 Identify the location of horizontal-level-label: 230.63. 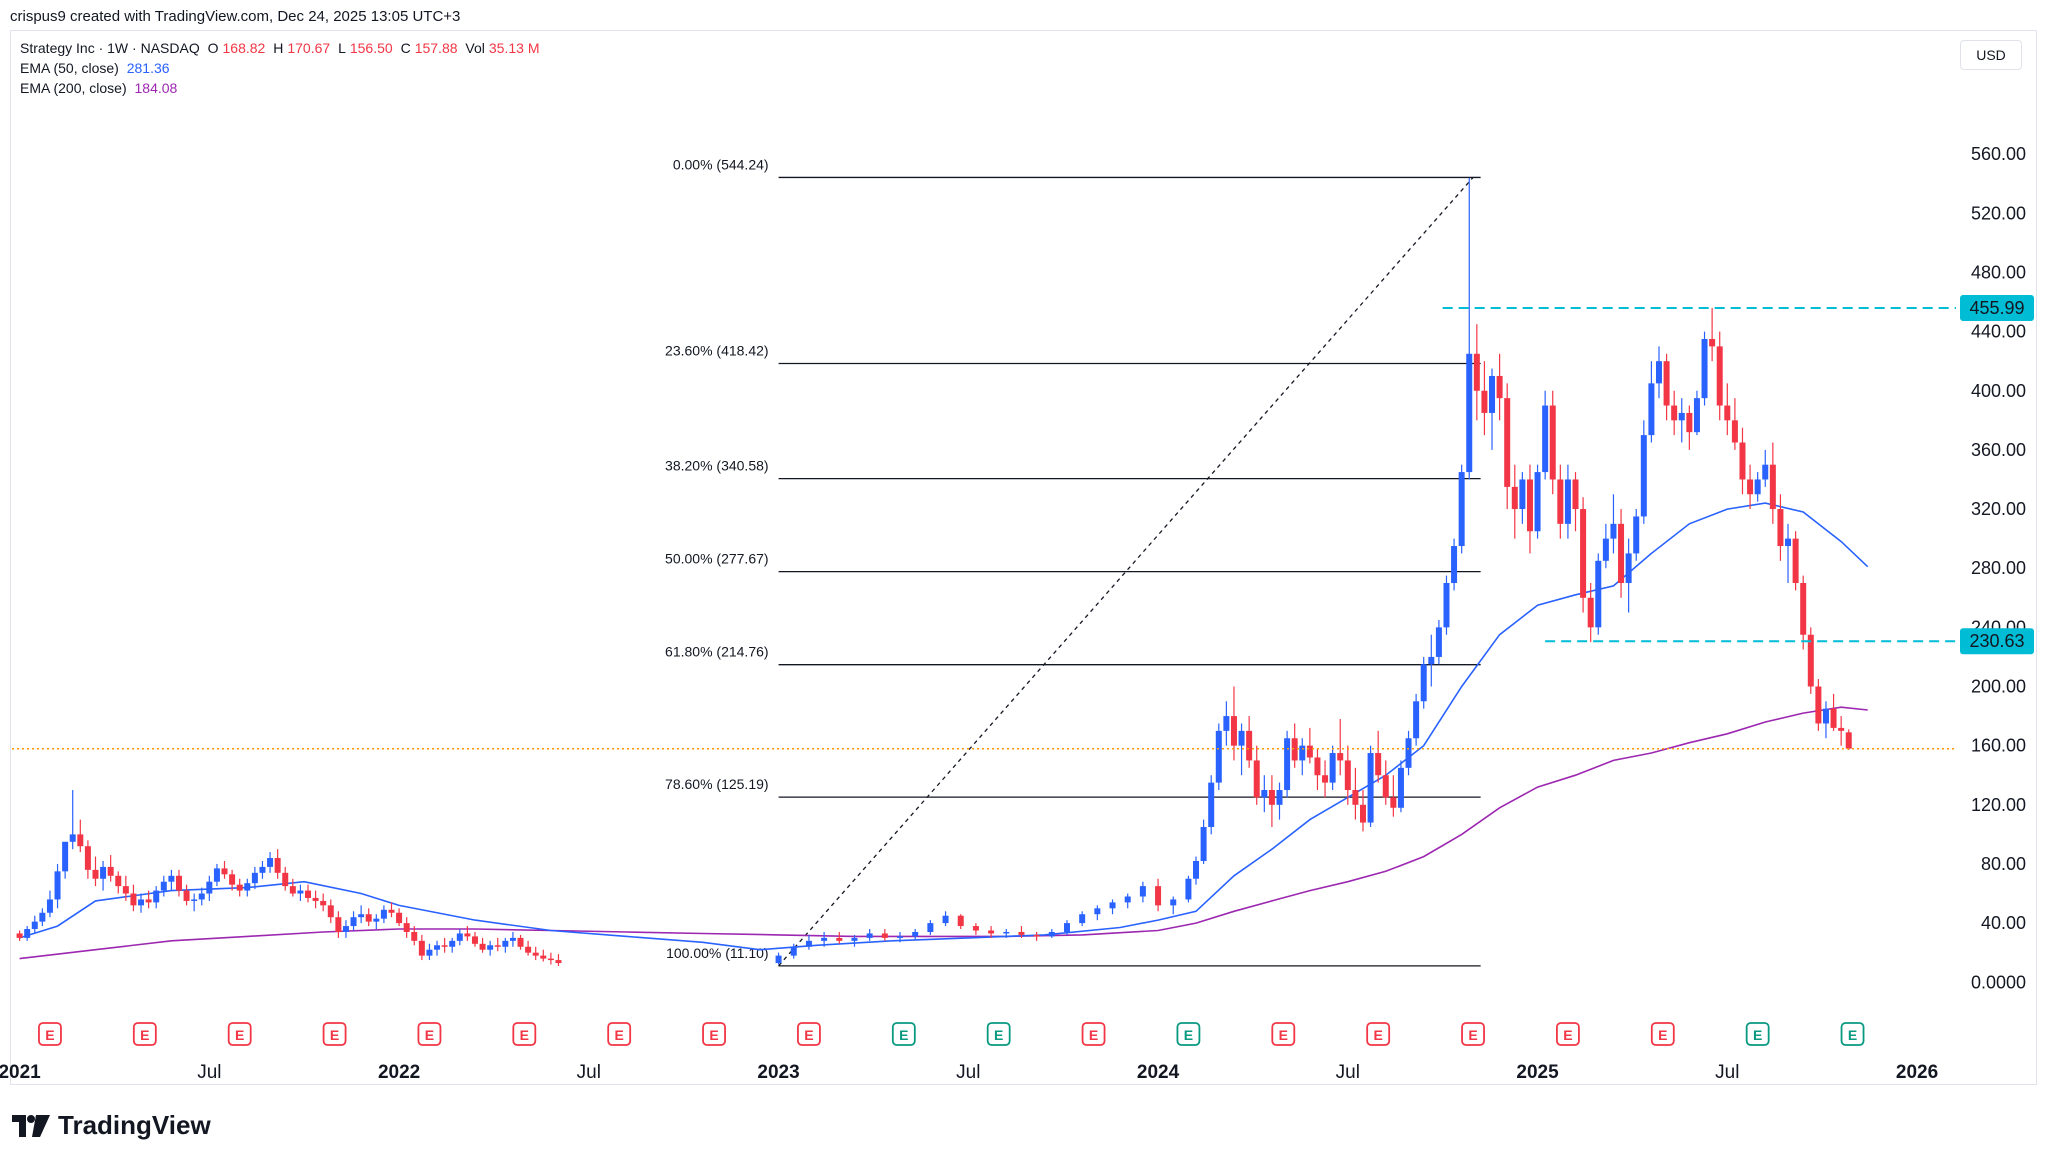
(1996, 641).